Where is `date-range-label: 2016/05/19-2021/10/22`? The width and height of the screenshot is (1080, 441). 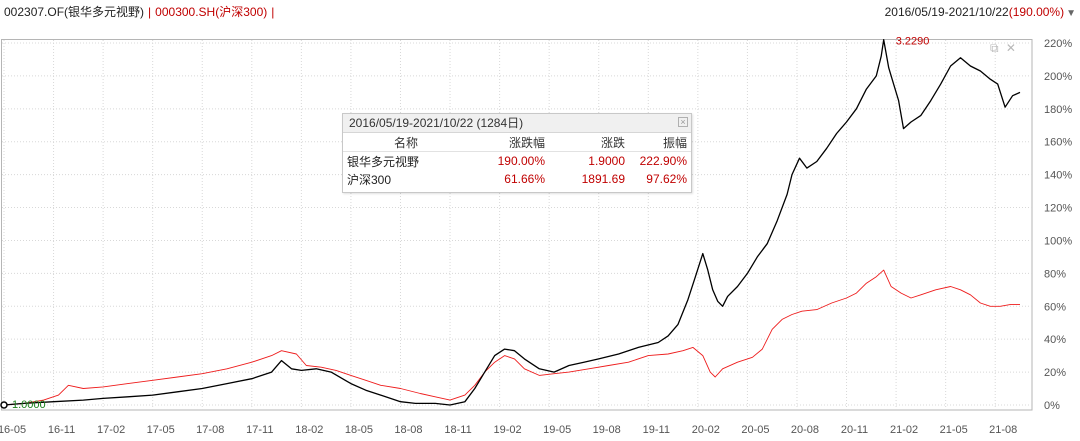 date-range-label: 2016/05/19-2021/10/22 is located at coordinates (946, 12).